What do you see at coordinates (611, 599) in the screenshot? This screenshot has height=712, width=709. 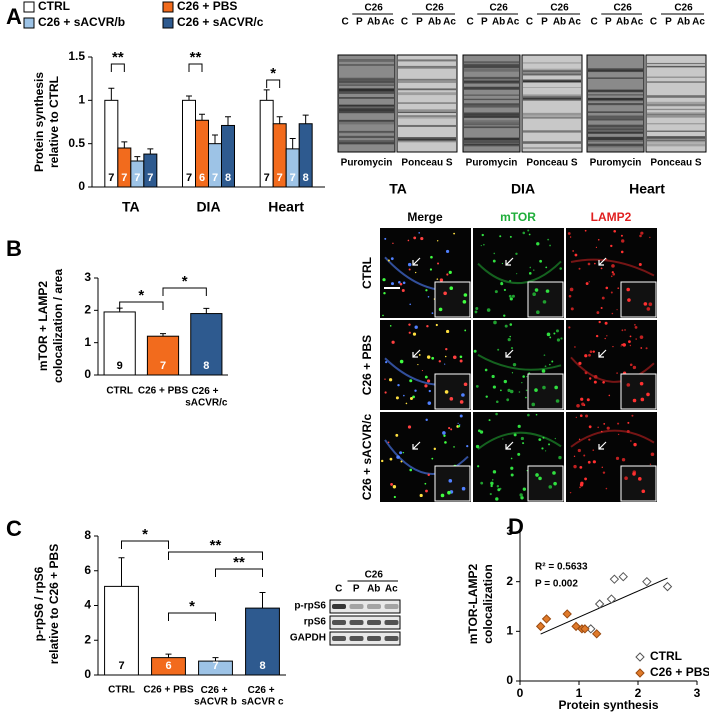 I see `scatter-point` at bounding box center [611, 599].